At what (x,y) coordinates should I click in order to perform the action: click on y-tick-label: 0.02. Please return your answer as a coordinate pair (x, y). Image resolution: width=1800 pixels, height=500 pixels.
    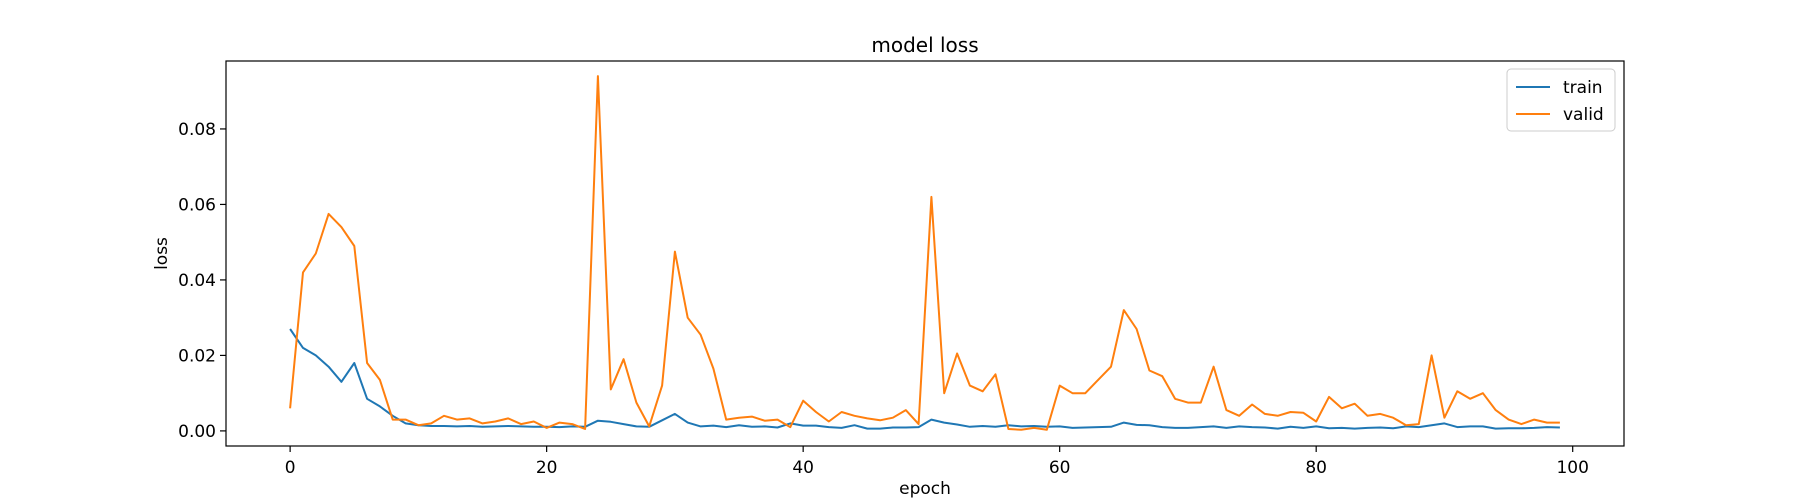
    Looking at the image, I should click on (197, 356).